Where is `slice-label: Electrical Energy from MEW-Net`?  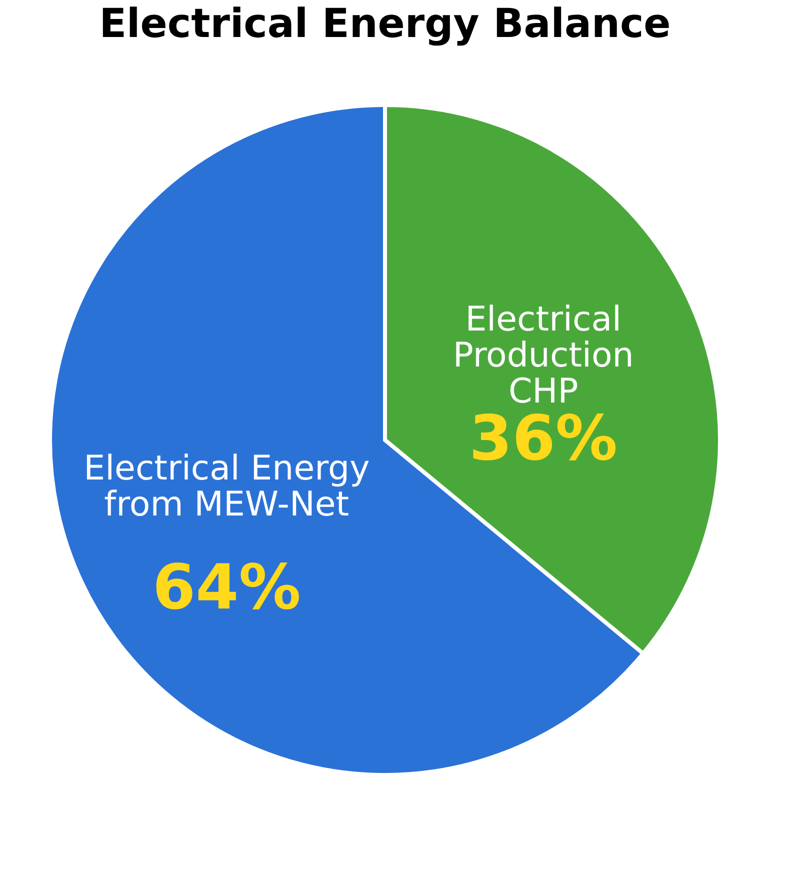 slice-label: Electrical Energy from MEW-Net is located at coordinates (227, 486).